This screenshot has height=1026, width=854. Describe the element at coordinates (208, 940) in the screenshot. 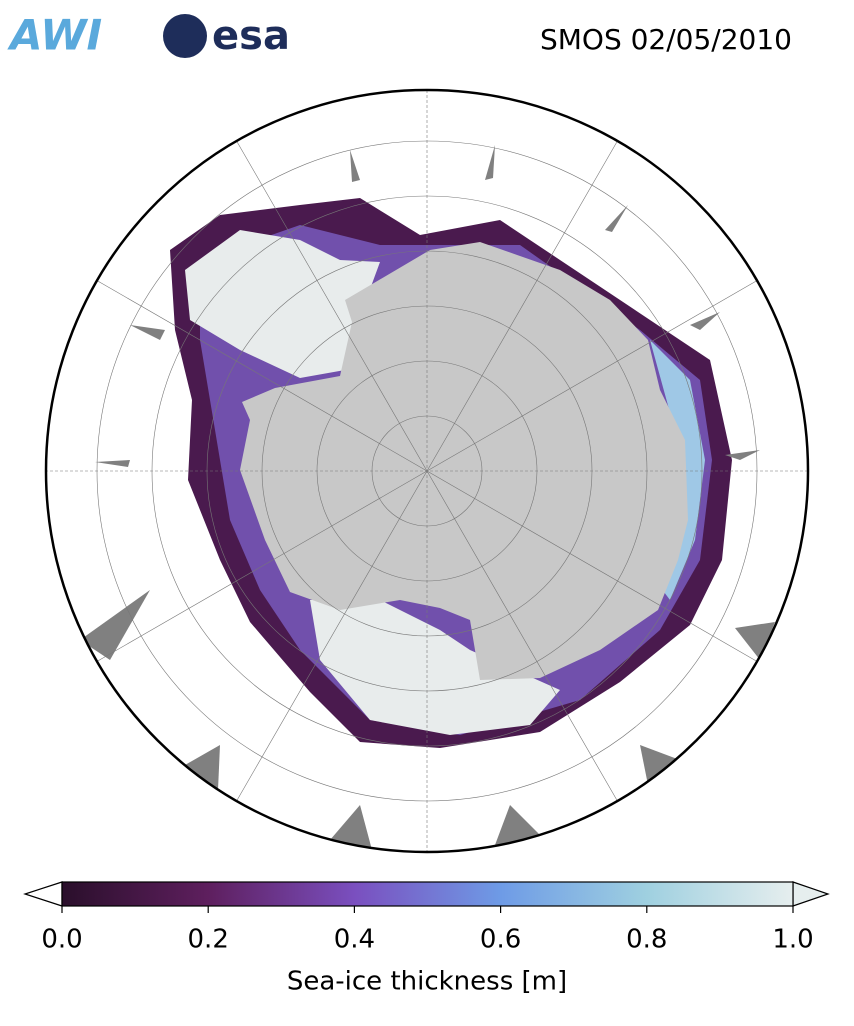

I see `colorbar-tick-label: 0.2` at that location.